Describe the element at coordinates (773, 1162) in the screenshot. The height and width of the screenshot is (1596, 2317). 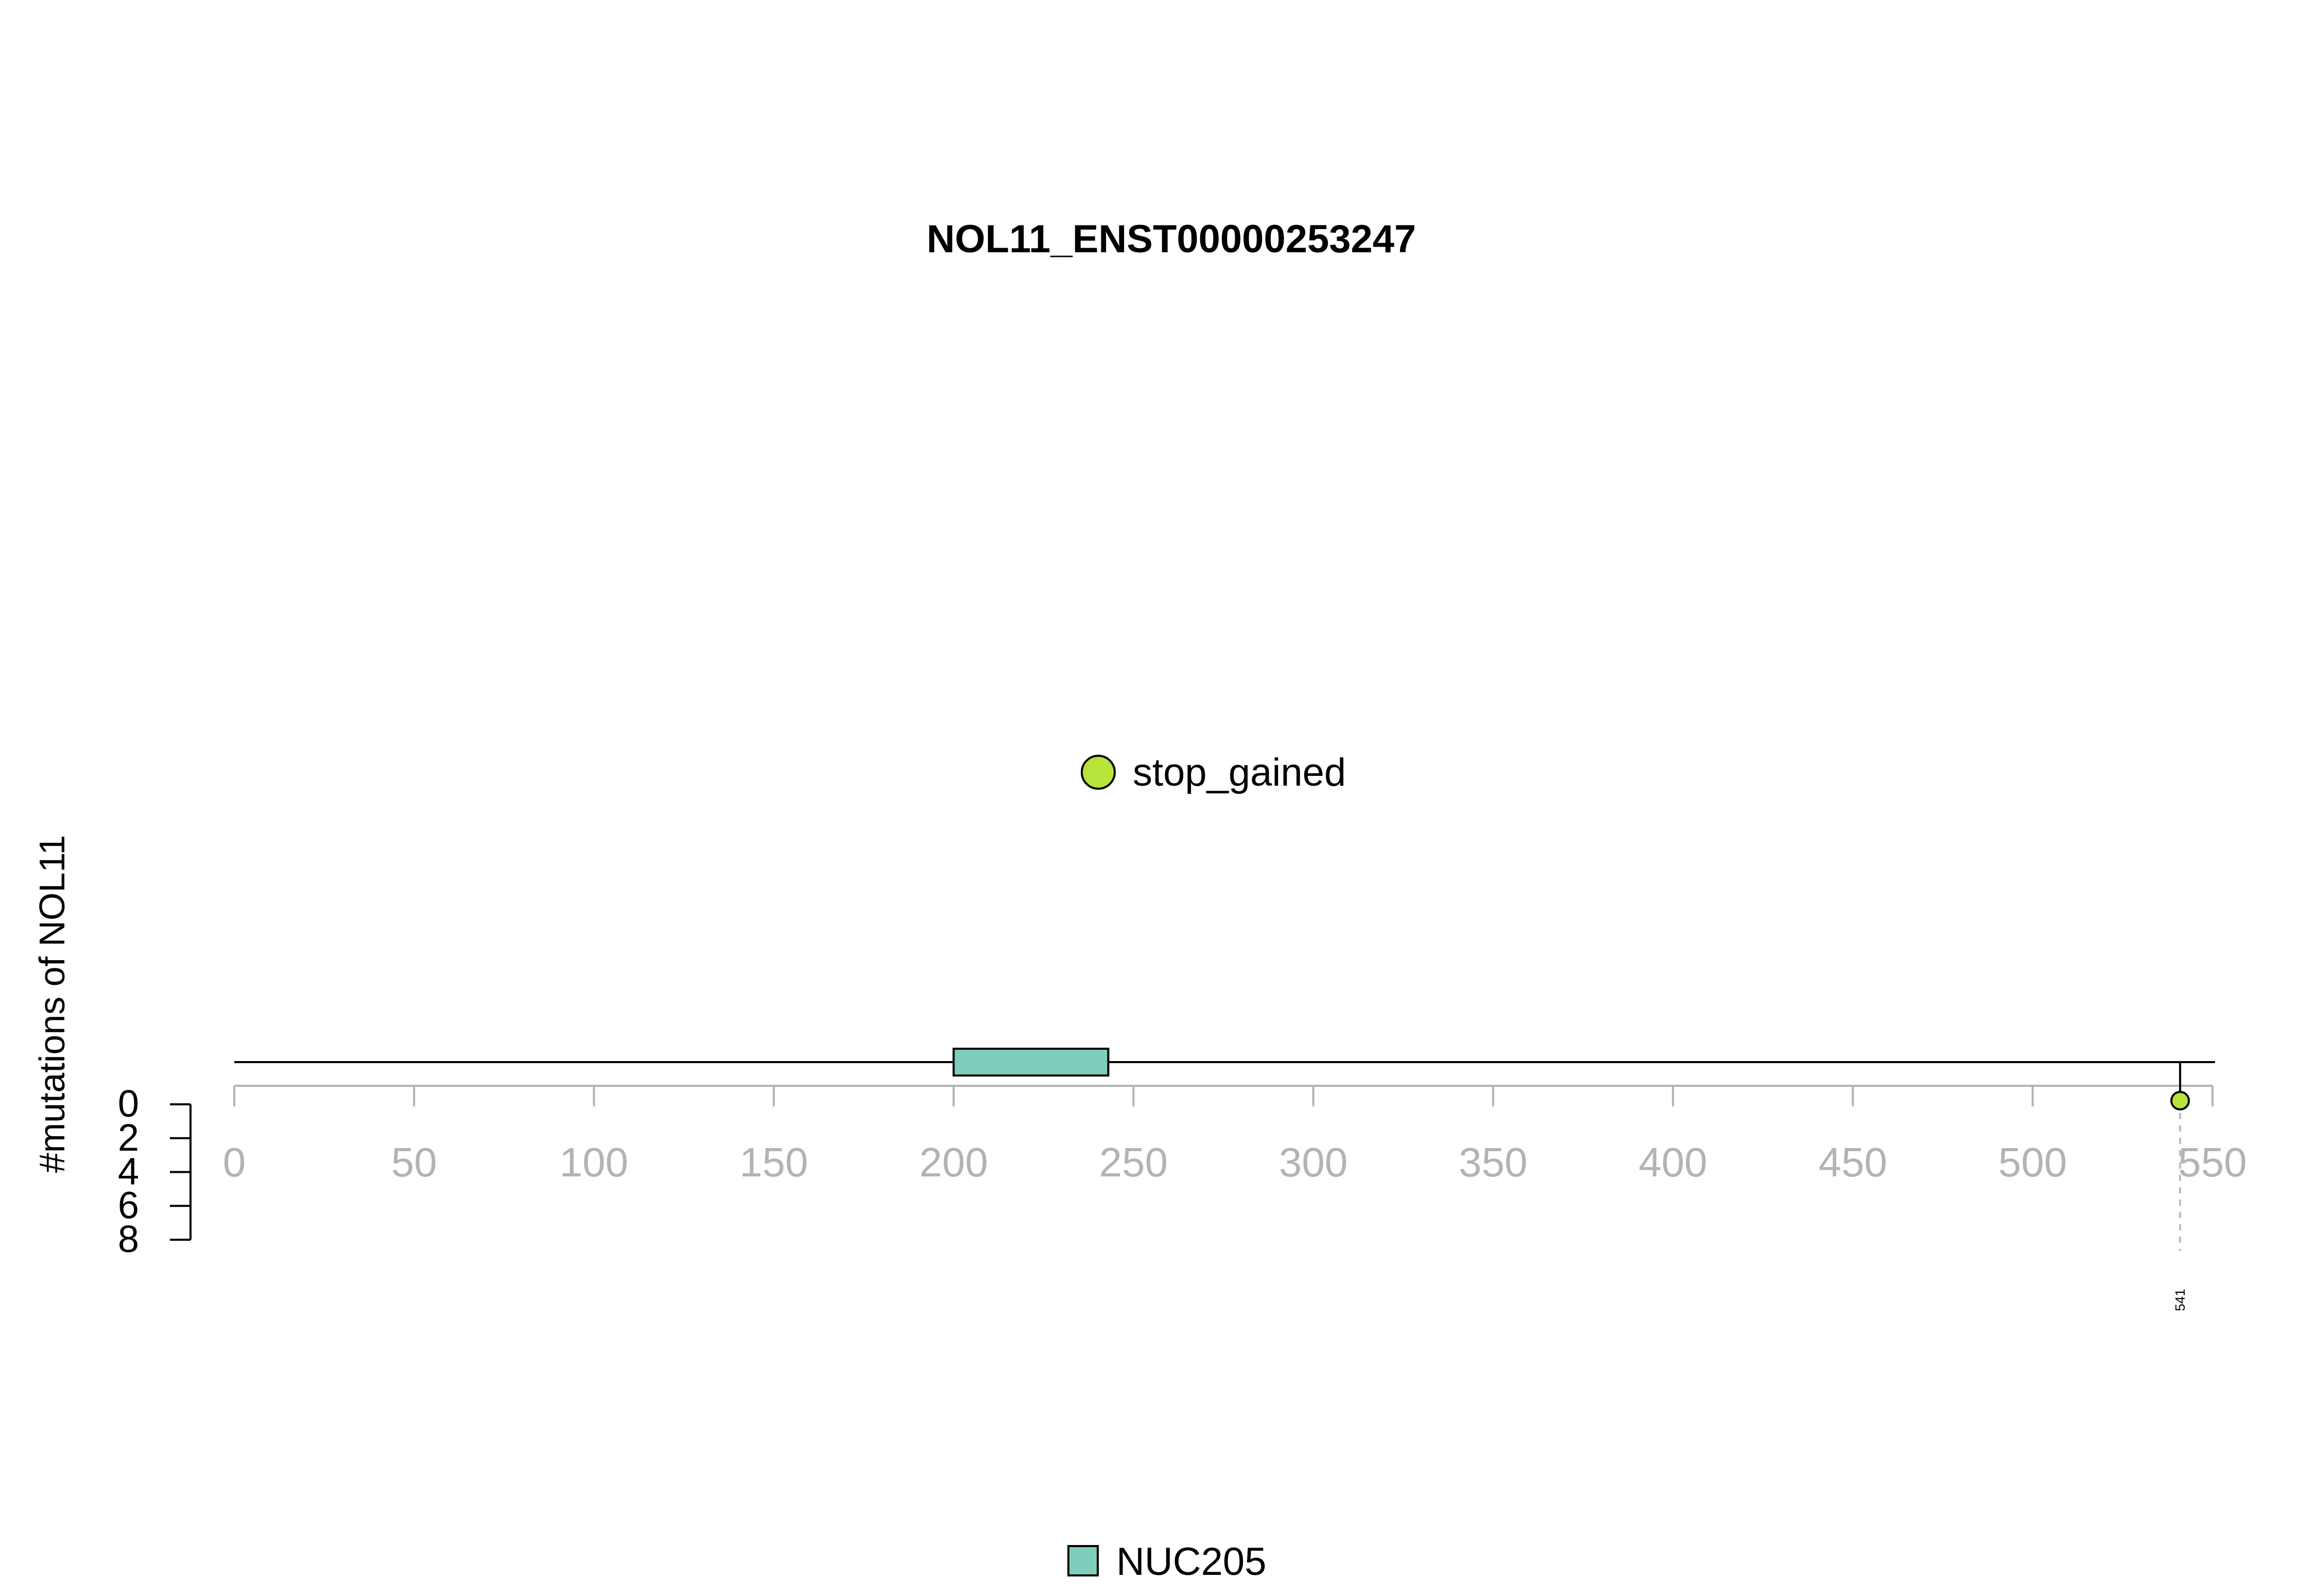
I see `x-tick-label-150: 150` at that location.